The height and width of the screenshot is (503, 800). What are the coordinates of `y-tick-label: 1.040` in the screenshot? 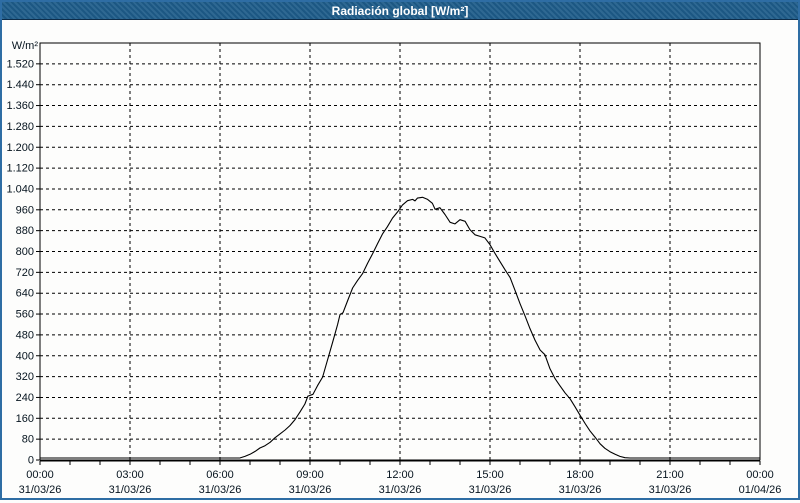 It's located at (20, 189).